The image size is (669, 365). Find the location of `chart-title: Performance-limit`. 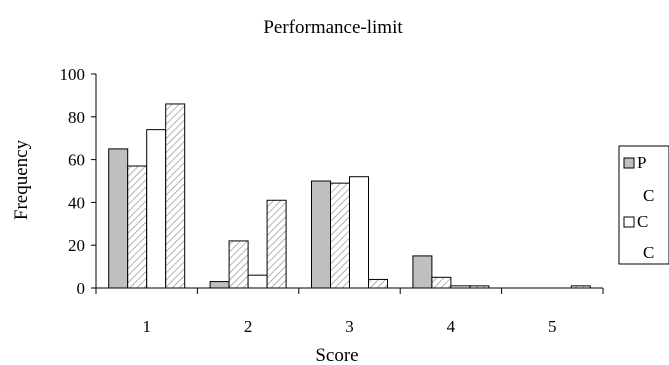

chart-title: Performance-limit is located at coordinates (333, 27).